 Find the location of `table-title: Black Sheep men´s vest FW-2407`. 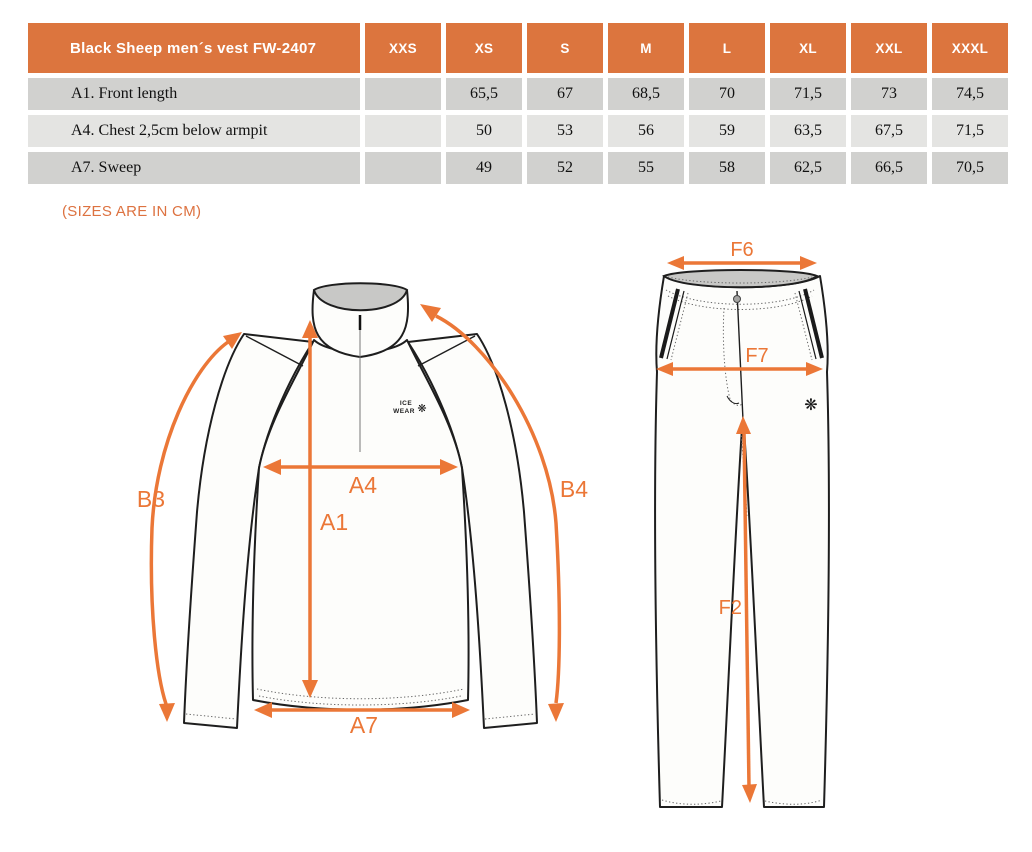

table-title: Black Sheep men´s vest FW-2407 is located at coordinates (194, 48).